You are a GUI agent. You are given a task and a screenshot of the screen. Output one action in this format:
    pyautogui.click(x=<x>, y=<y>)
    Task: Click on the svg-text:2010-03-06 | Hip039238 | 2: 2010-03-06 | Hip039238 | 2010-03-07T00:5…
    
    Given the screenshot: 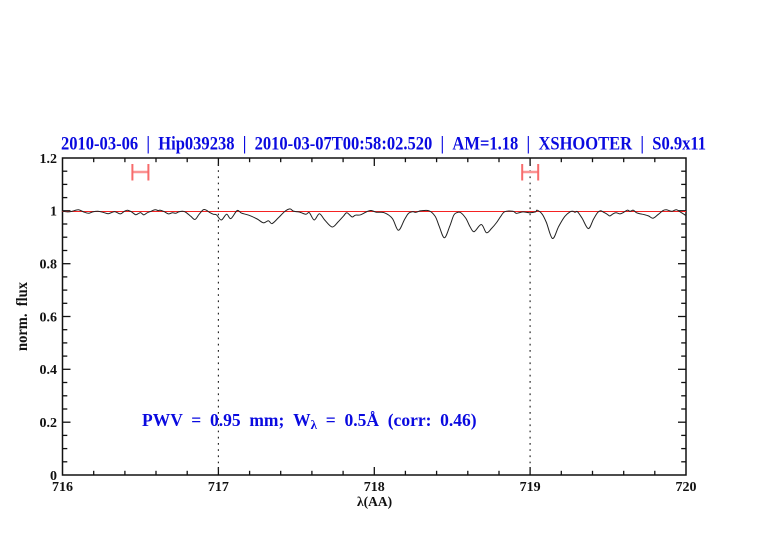 What is the action you would take?
    pyautogui.click(x=383, y=145)
    